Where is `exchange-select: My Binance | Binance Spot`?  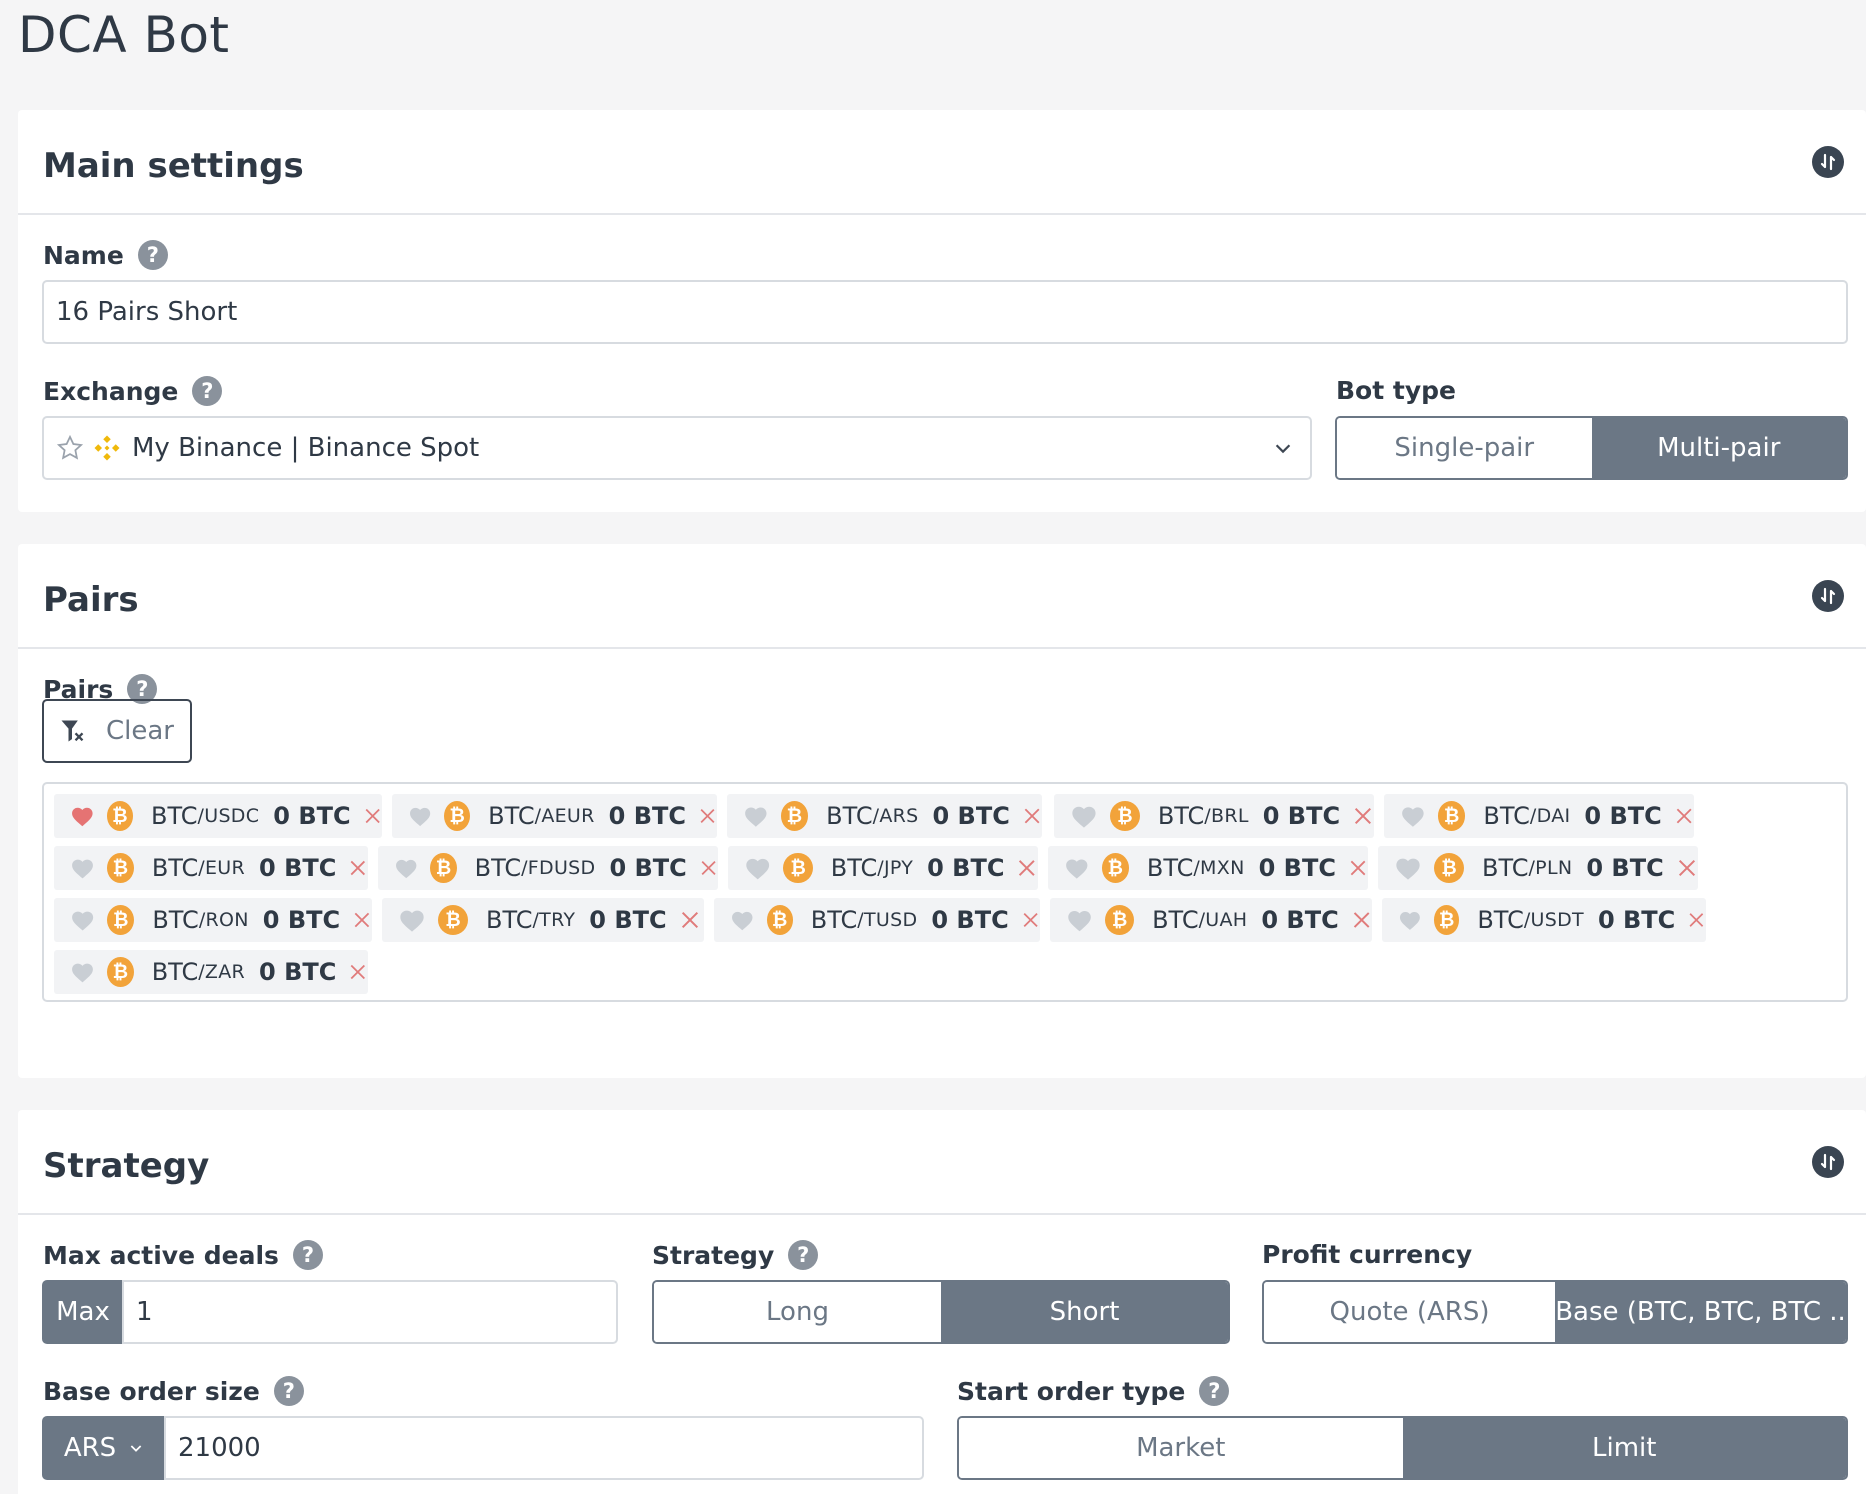
exchange-select: My Binance | Binance Spot is located at coordinates (677, 448).